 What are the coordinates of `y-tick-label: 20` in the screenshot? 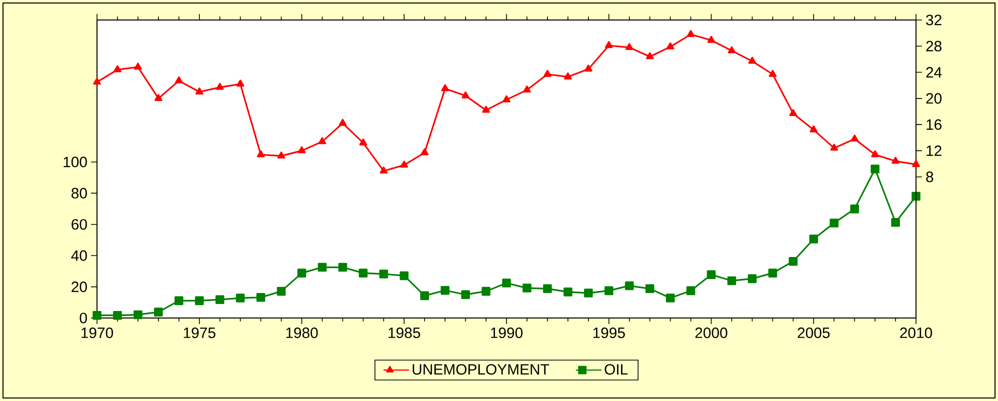 It's located at (79, 287).